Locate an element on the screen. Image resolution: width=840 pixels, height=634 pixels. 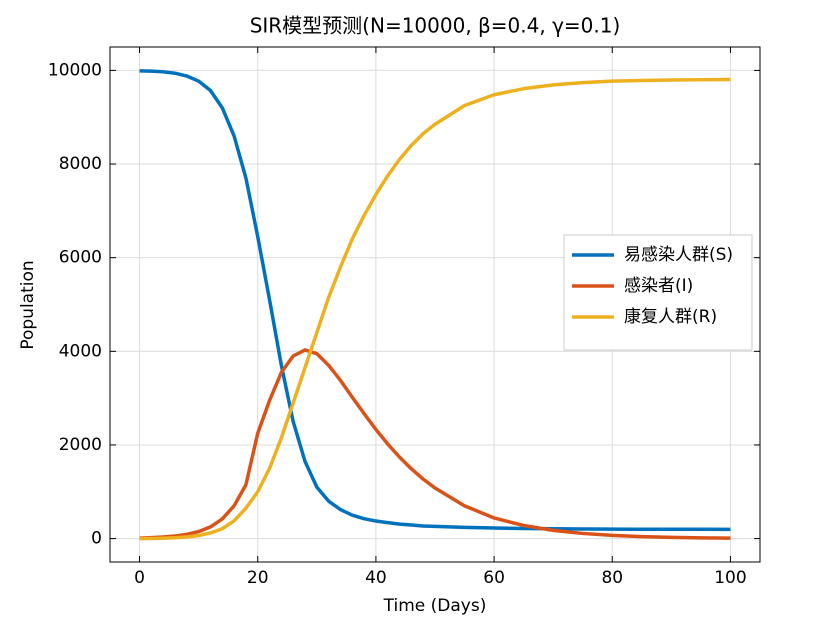
y-tick-label: 0 is located at coordinates (96, 539).